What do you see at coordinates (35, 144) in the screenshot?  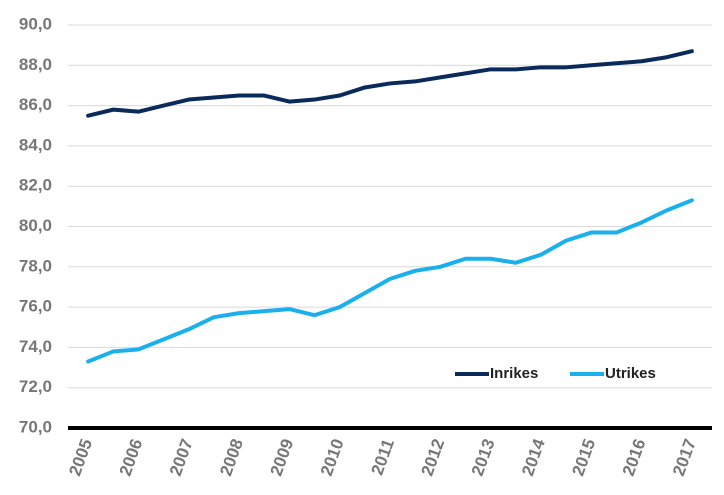 I see `y-tick-label: 84,0` at bounding box center [35, 144].